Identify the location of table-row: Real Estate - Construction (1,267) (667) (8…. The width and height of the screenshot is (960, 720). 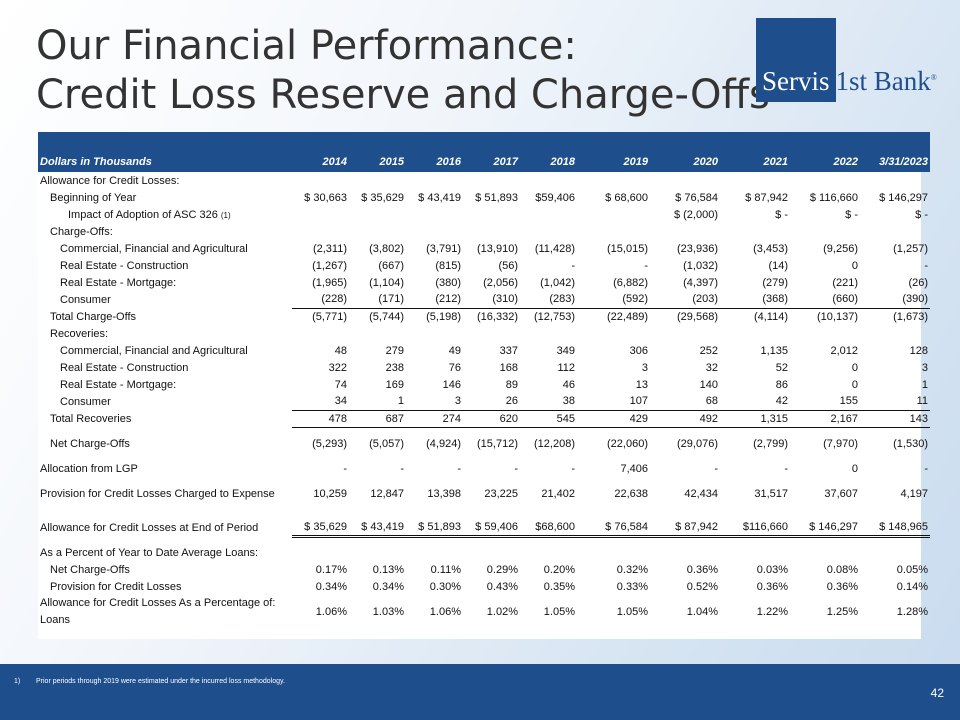
(484, 265).